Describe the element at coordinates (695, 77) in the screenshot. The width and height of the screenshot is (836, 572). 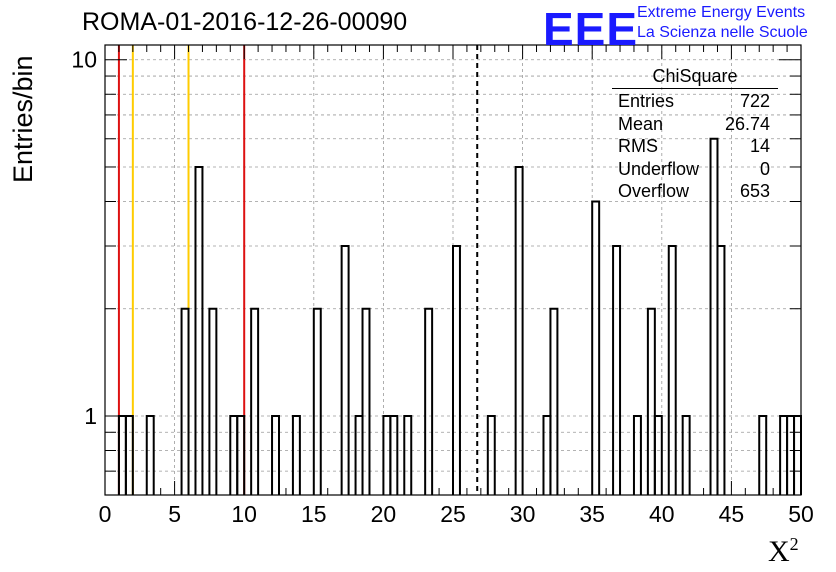
I see `stats-title: ChiSquare` at that location.